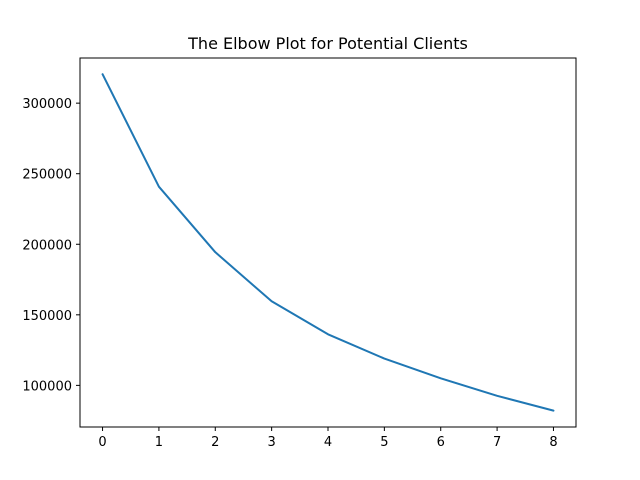 The height and width of the screenshot is (480, 640). I want to click on x-tick-label: 0, so click(102, 442).